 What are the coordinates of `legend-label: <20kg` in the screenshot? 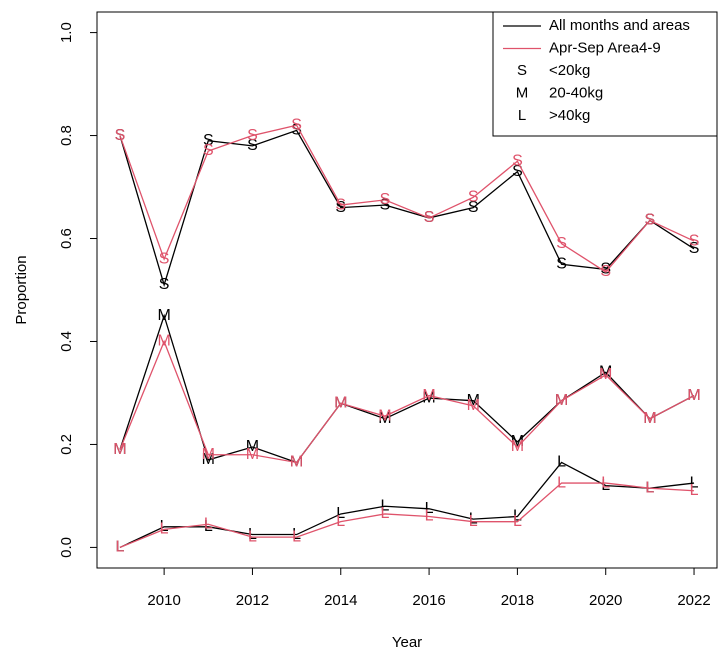 It's located at (569, 70).